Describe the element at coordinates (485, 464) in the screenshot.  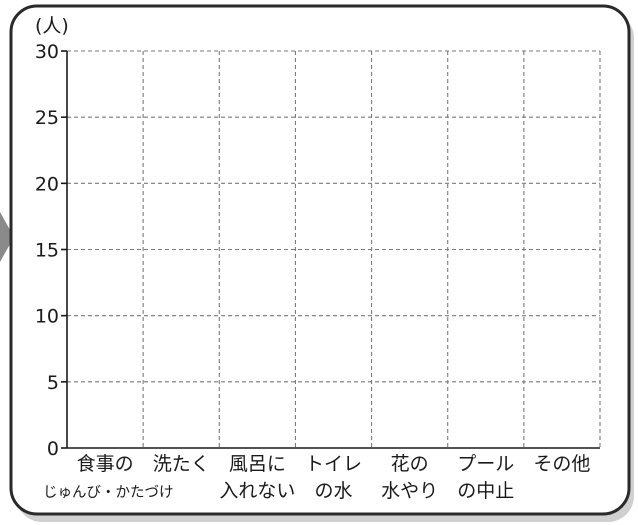
I see `category-label: プール` at that location.